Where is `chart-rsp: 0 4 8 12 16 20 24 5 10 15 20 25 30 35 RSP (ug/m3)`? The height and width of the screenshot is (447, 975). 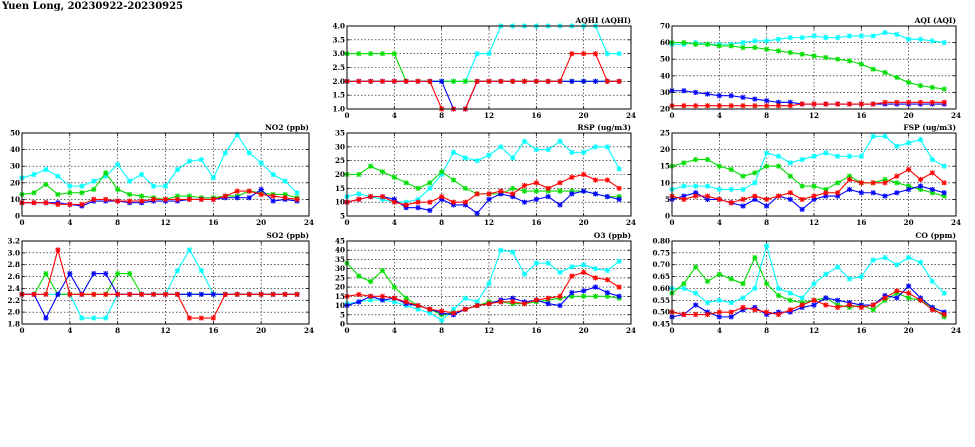
chart-rsp: 0 4 8 12 16 20 24 5 10 15 20 25 30 35 RSP (ug/m3) is located at coordinates (485, 175).